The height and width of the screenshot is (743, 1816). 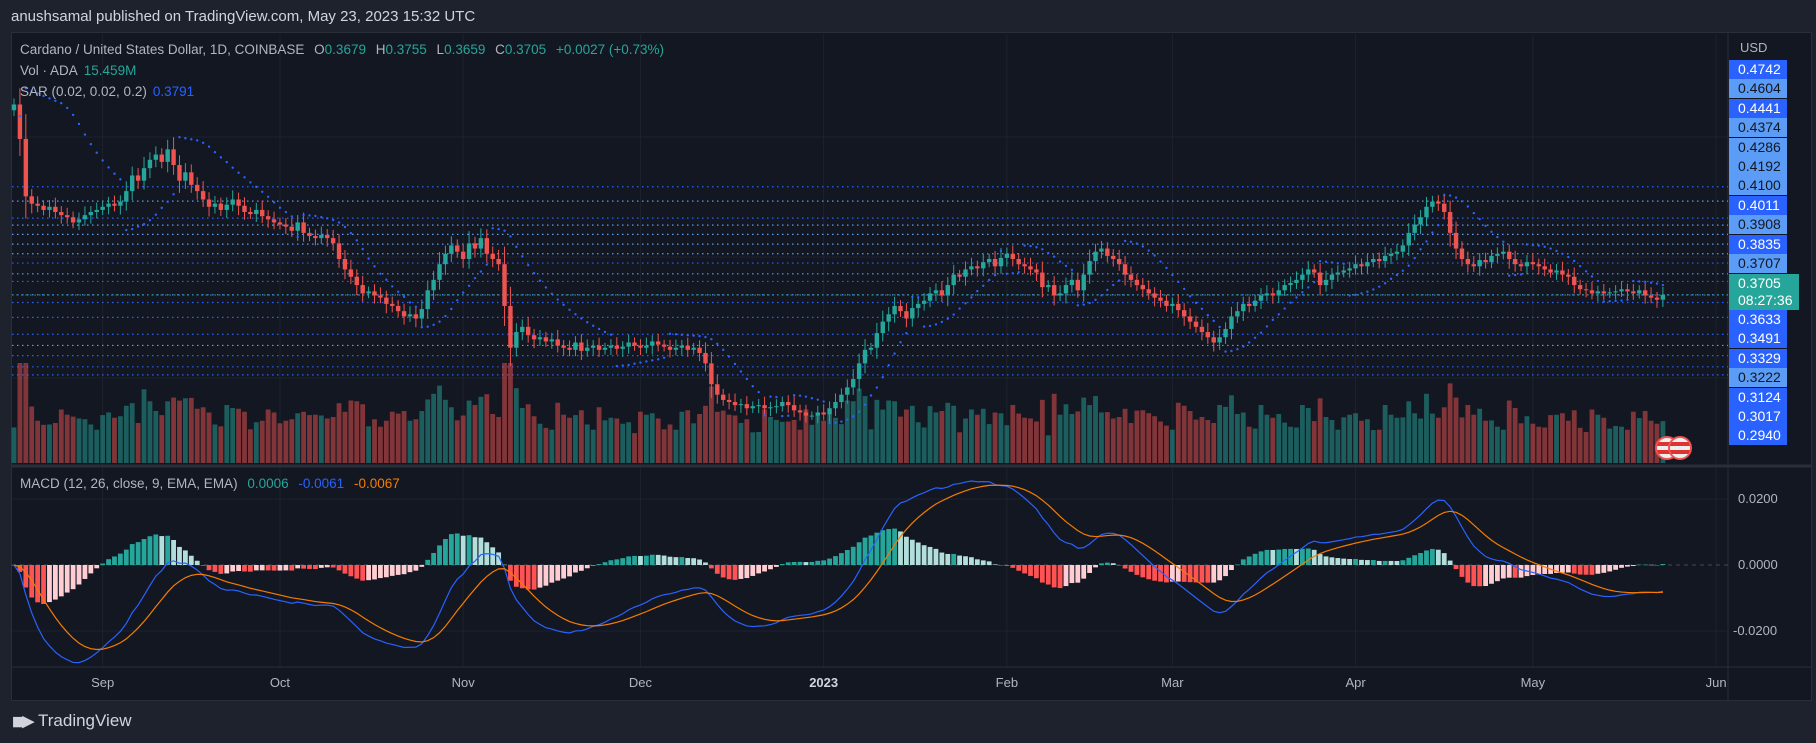 What do you see at coordinates (1680, 448) in the screenshot?
I see `events-flag-icon` at bounding box center [1680, 448].